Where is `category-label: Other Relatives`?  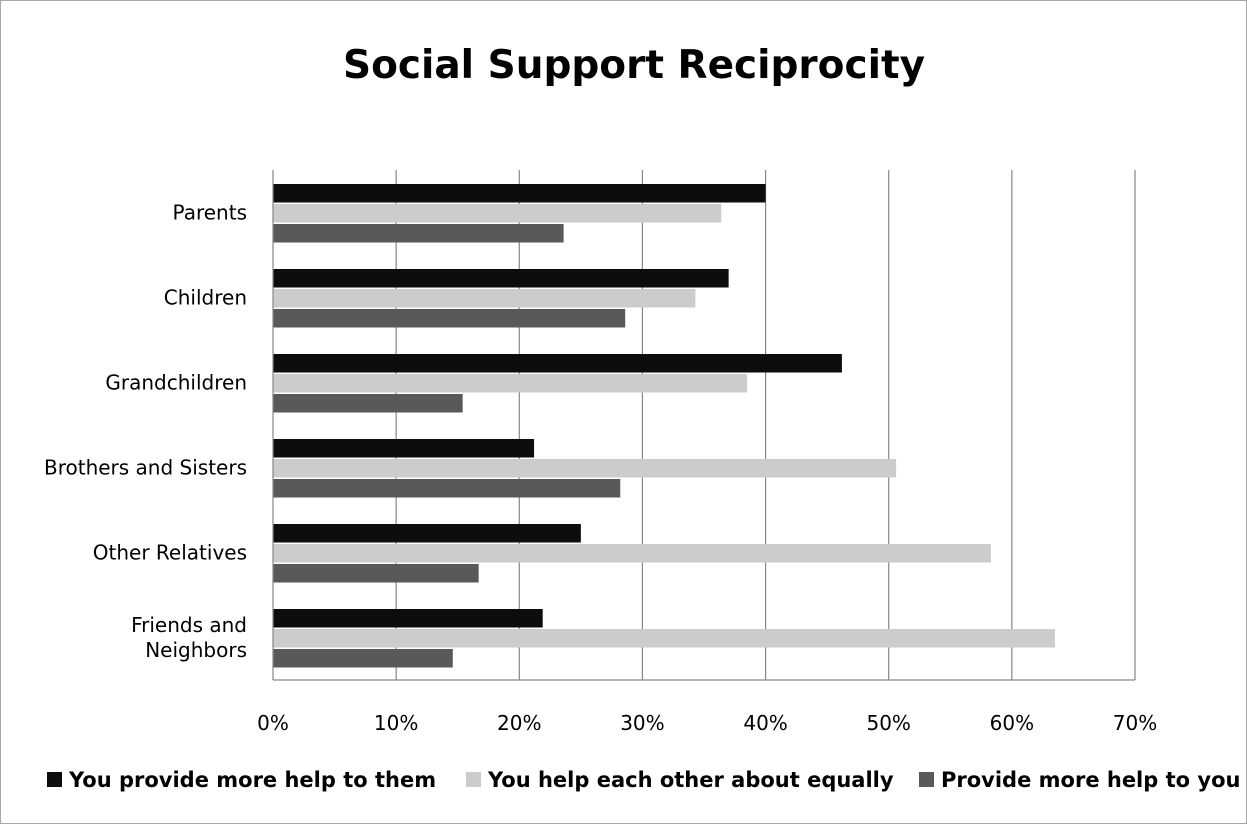
category-label: Other Relatives is located at coordinates (170, 553).